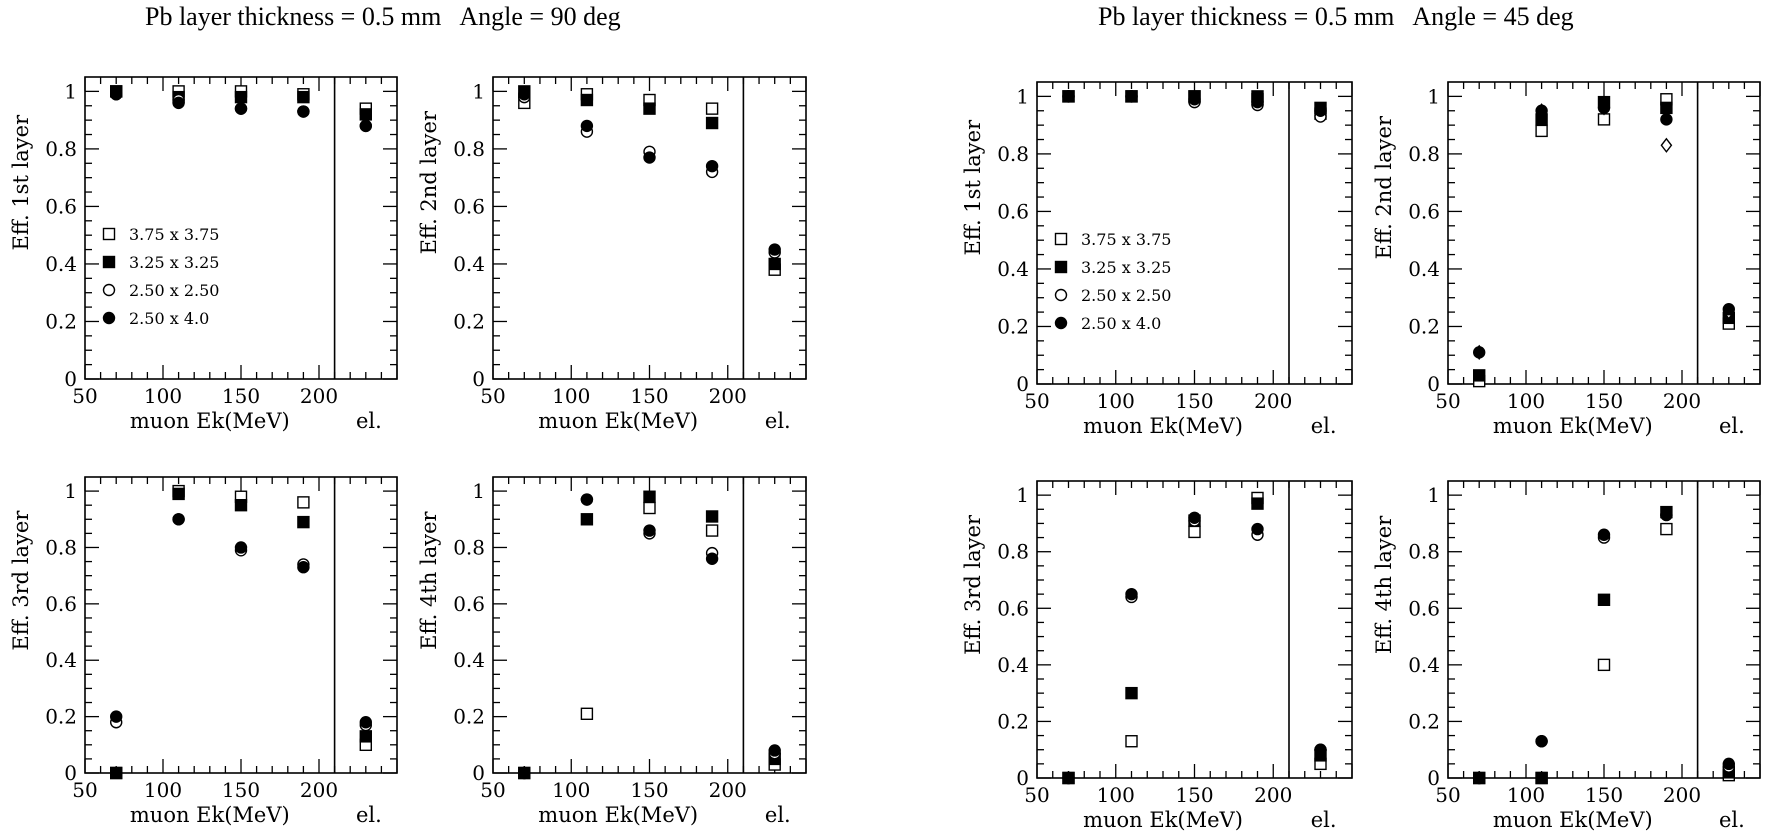 This screenshot has height=837, width=1769. What do you see at coordinates (174, 290) in the screenshot?
I see `legend-label: 2.50 x 2.50` at bounding box center [174, 290].